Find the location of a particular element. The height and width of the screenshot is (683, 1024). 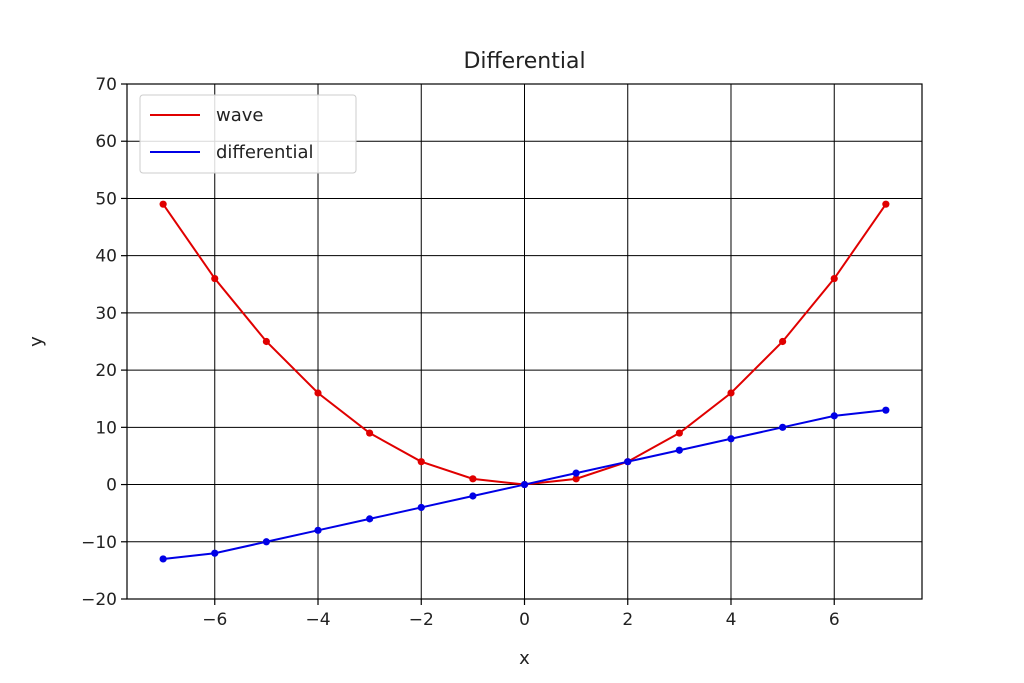

x-tick-label: 2 is located at coordinates (627, 620).